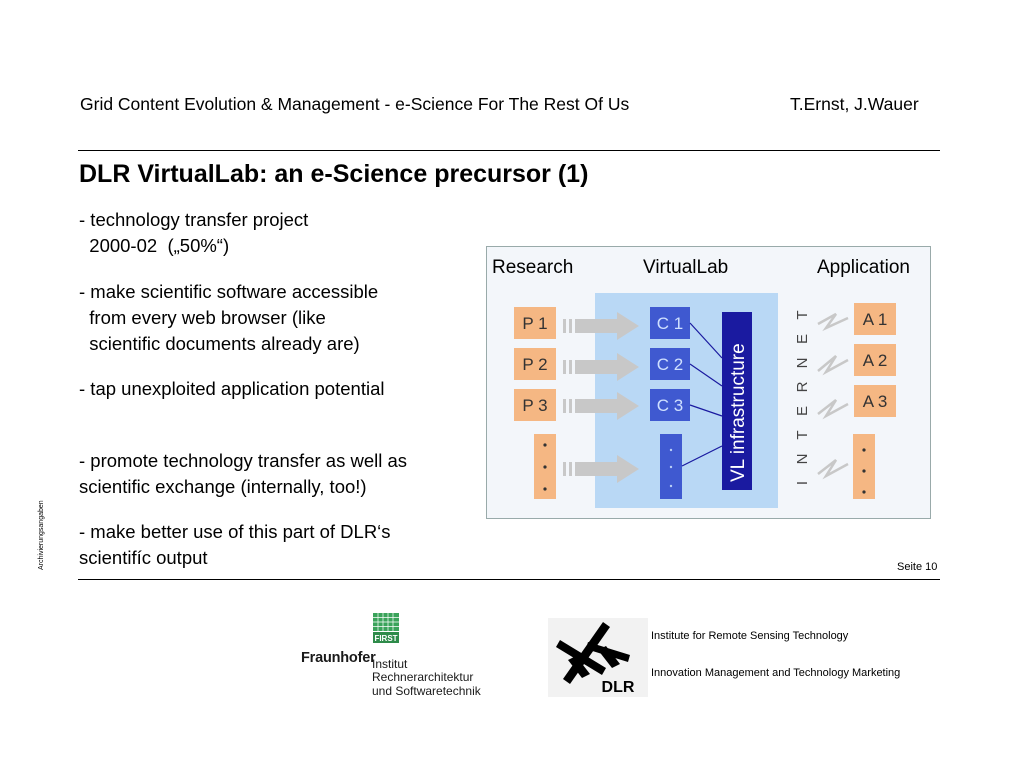  I want to click on research-box-p2, so click(535, 364).